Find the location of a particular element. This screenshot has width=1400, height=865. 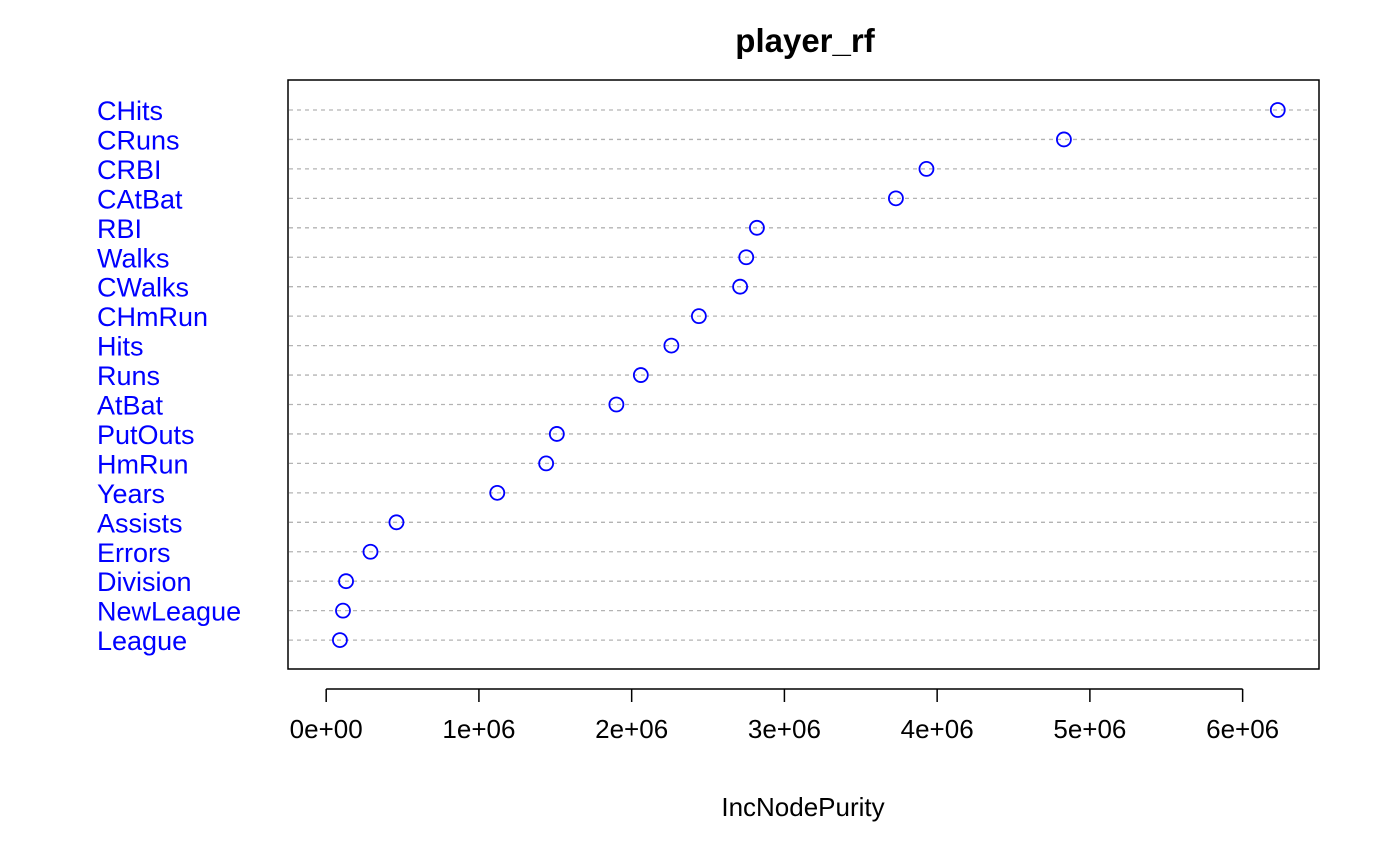

x-axis-title: IncNodePurity is located at coordinates (802, 807).